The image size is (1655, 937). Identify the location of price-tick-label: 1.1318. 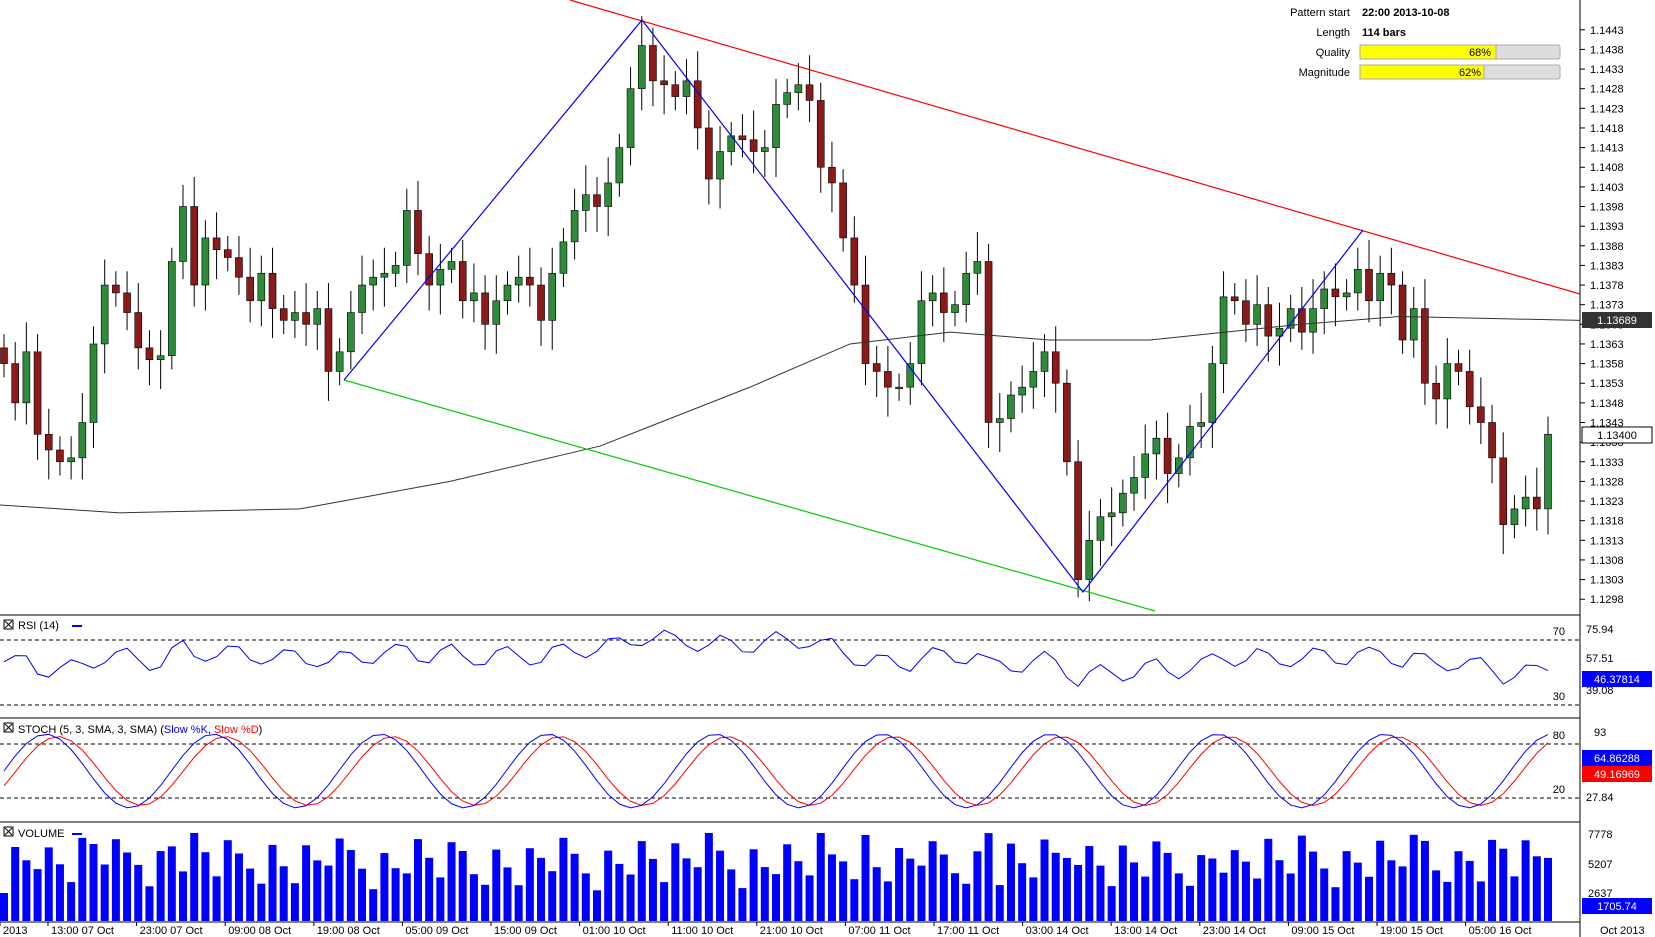
(1607, 522).